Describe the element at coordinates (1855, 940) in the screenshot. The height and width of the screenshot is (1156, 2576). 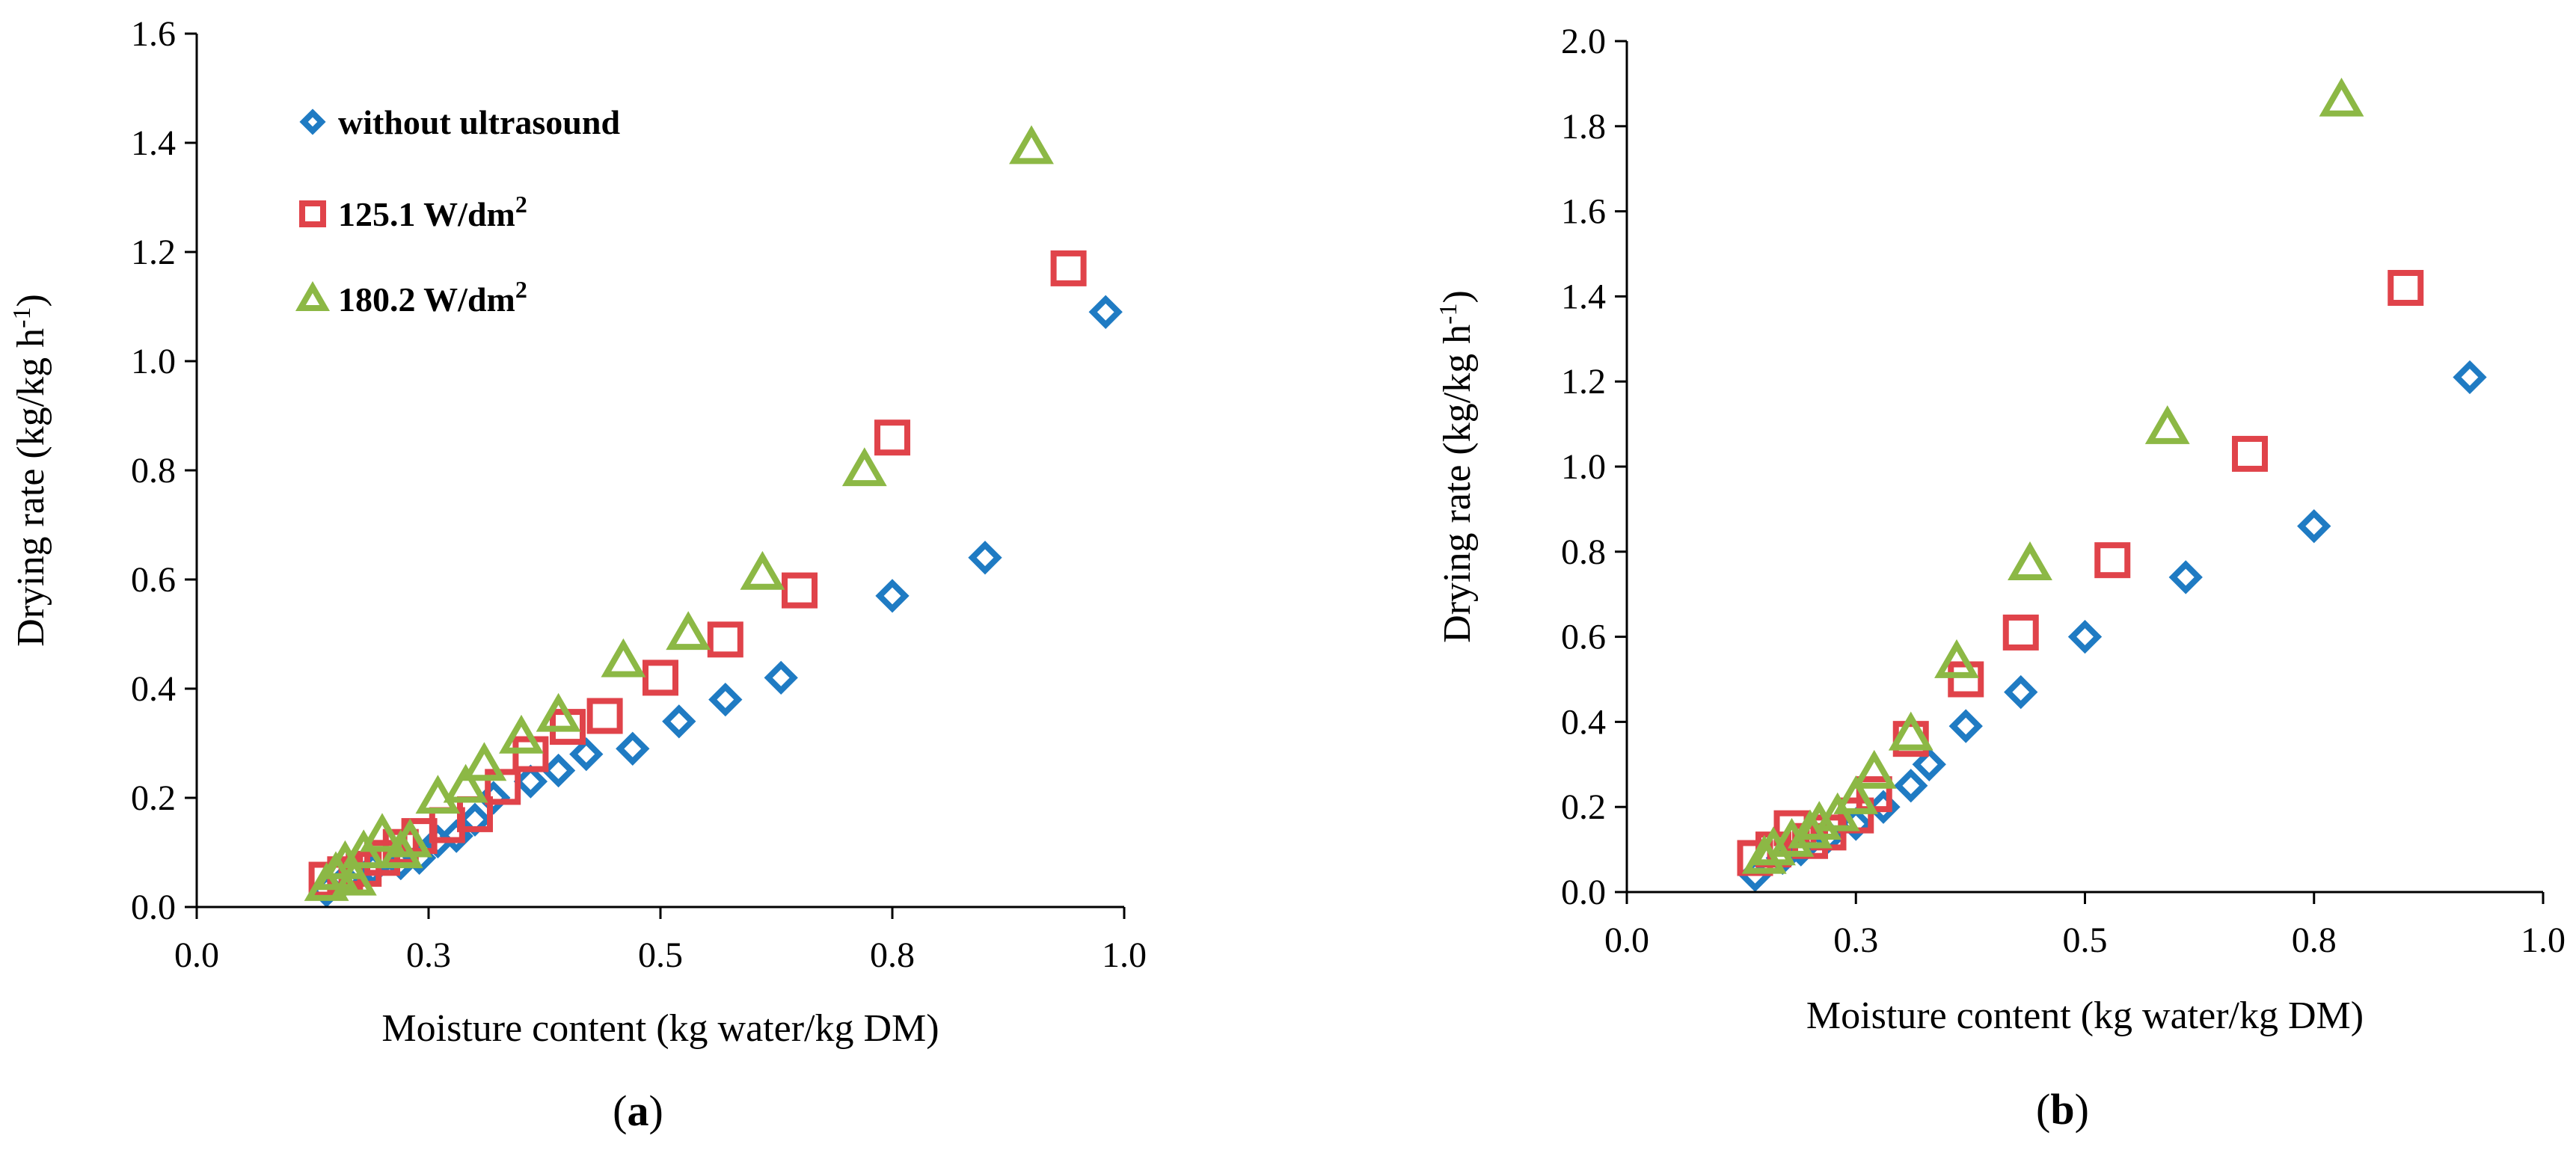
I see `panel-b-x-tick-label: 0.3` at that location.